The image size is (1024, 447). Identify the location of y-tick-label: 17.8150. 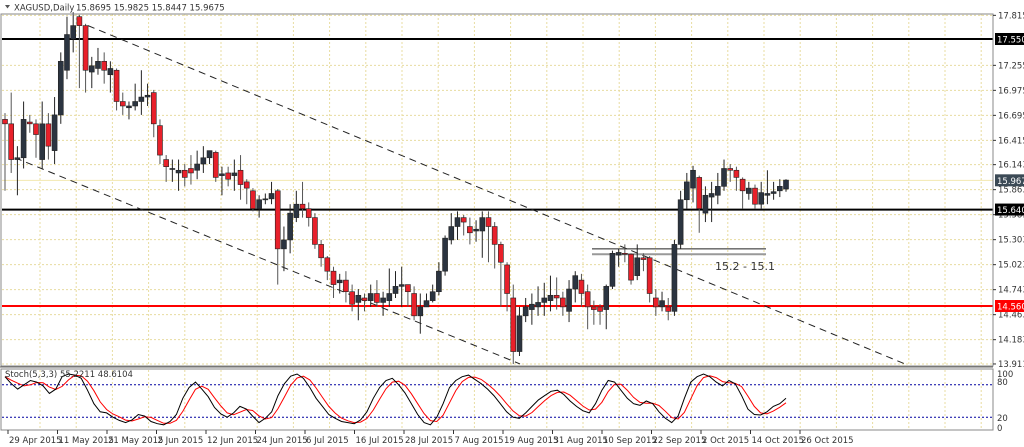
(1011, 16).